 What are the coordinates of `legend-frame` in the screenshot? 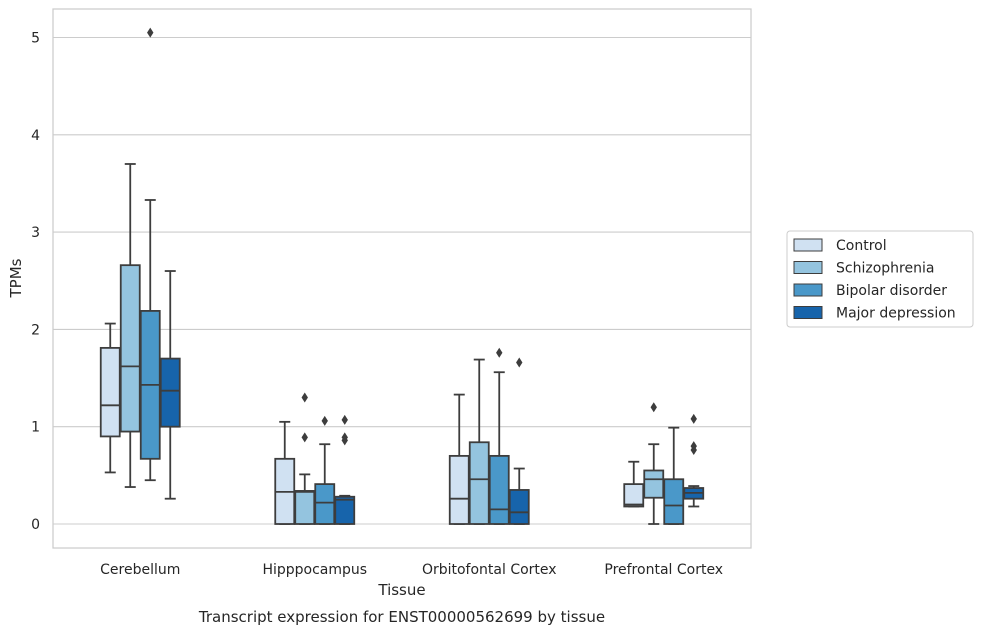 It's located at (880, 279).